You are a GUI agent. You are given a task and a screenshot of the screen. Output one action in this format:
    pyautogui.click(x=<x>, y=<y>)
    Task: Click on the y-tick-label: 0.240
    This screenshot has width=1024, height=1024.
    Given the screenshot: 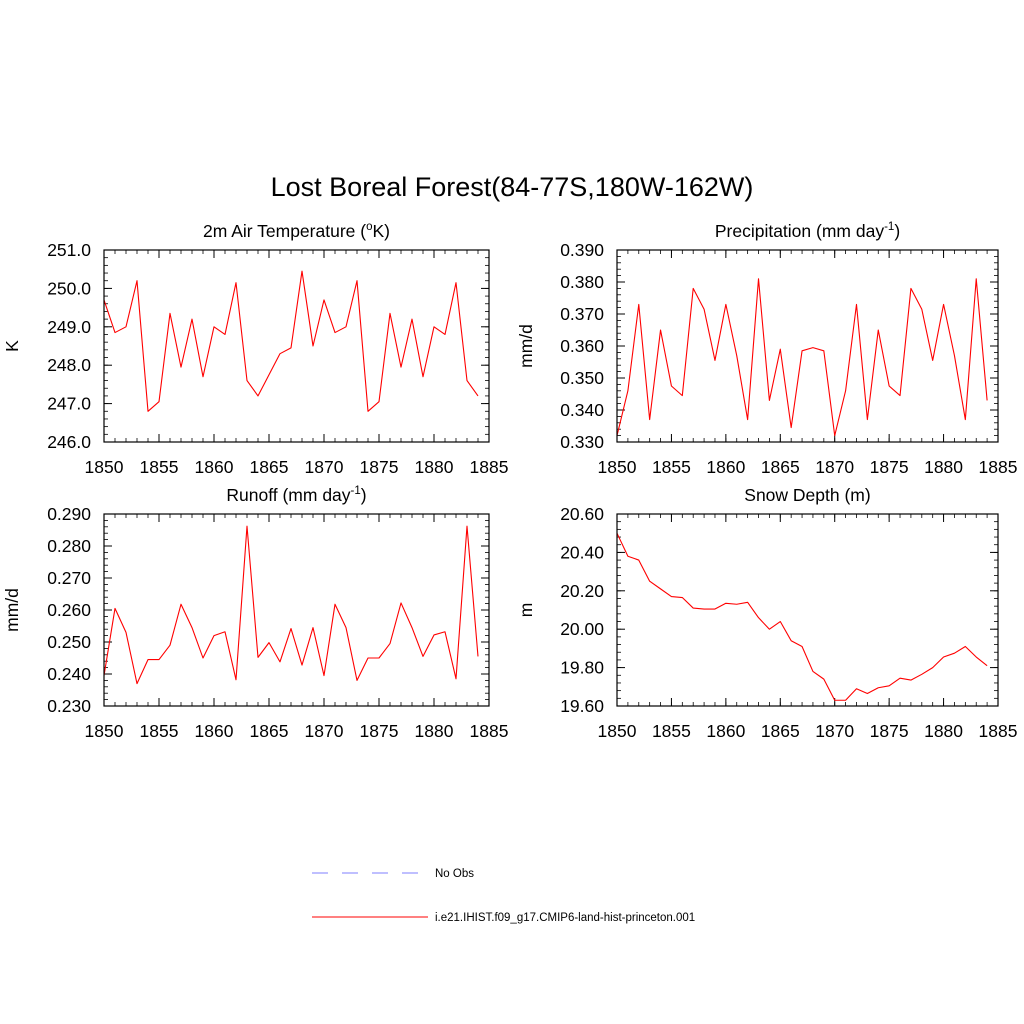 What is the action you would take?
    pyautogui.click(x=69, y=674)
    